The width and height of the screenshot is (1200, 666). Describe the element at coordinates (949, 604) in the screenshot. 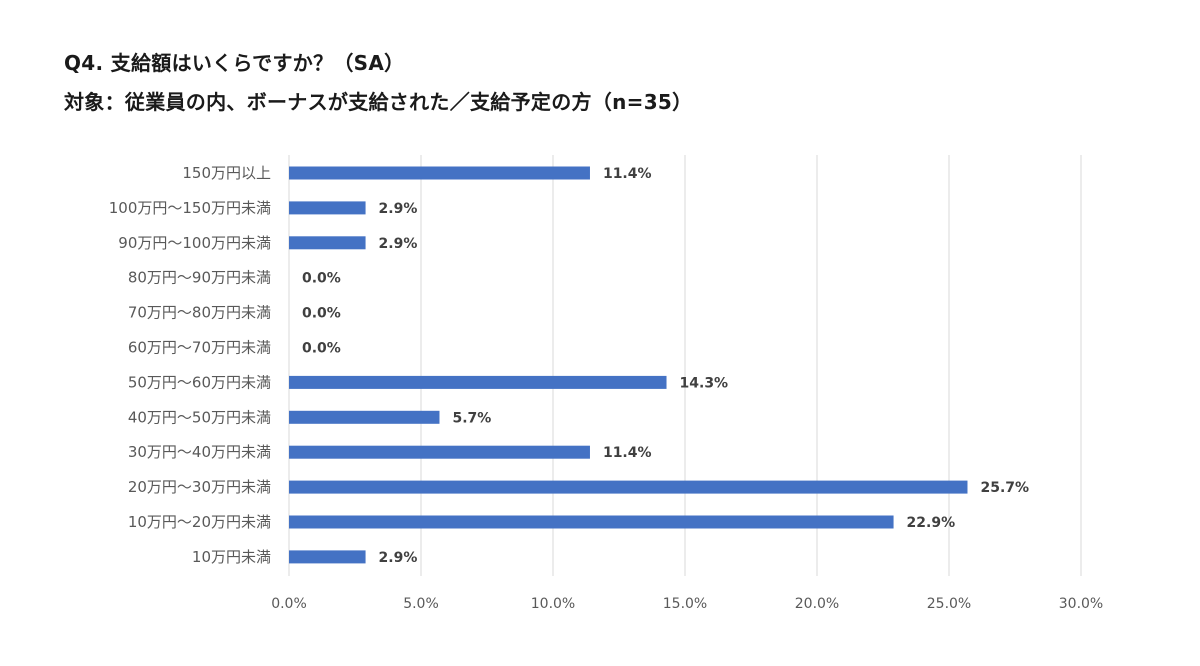

I see `x-tick-label: 25.0%` at that location.